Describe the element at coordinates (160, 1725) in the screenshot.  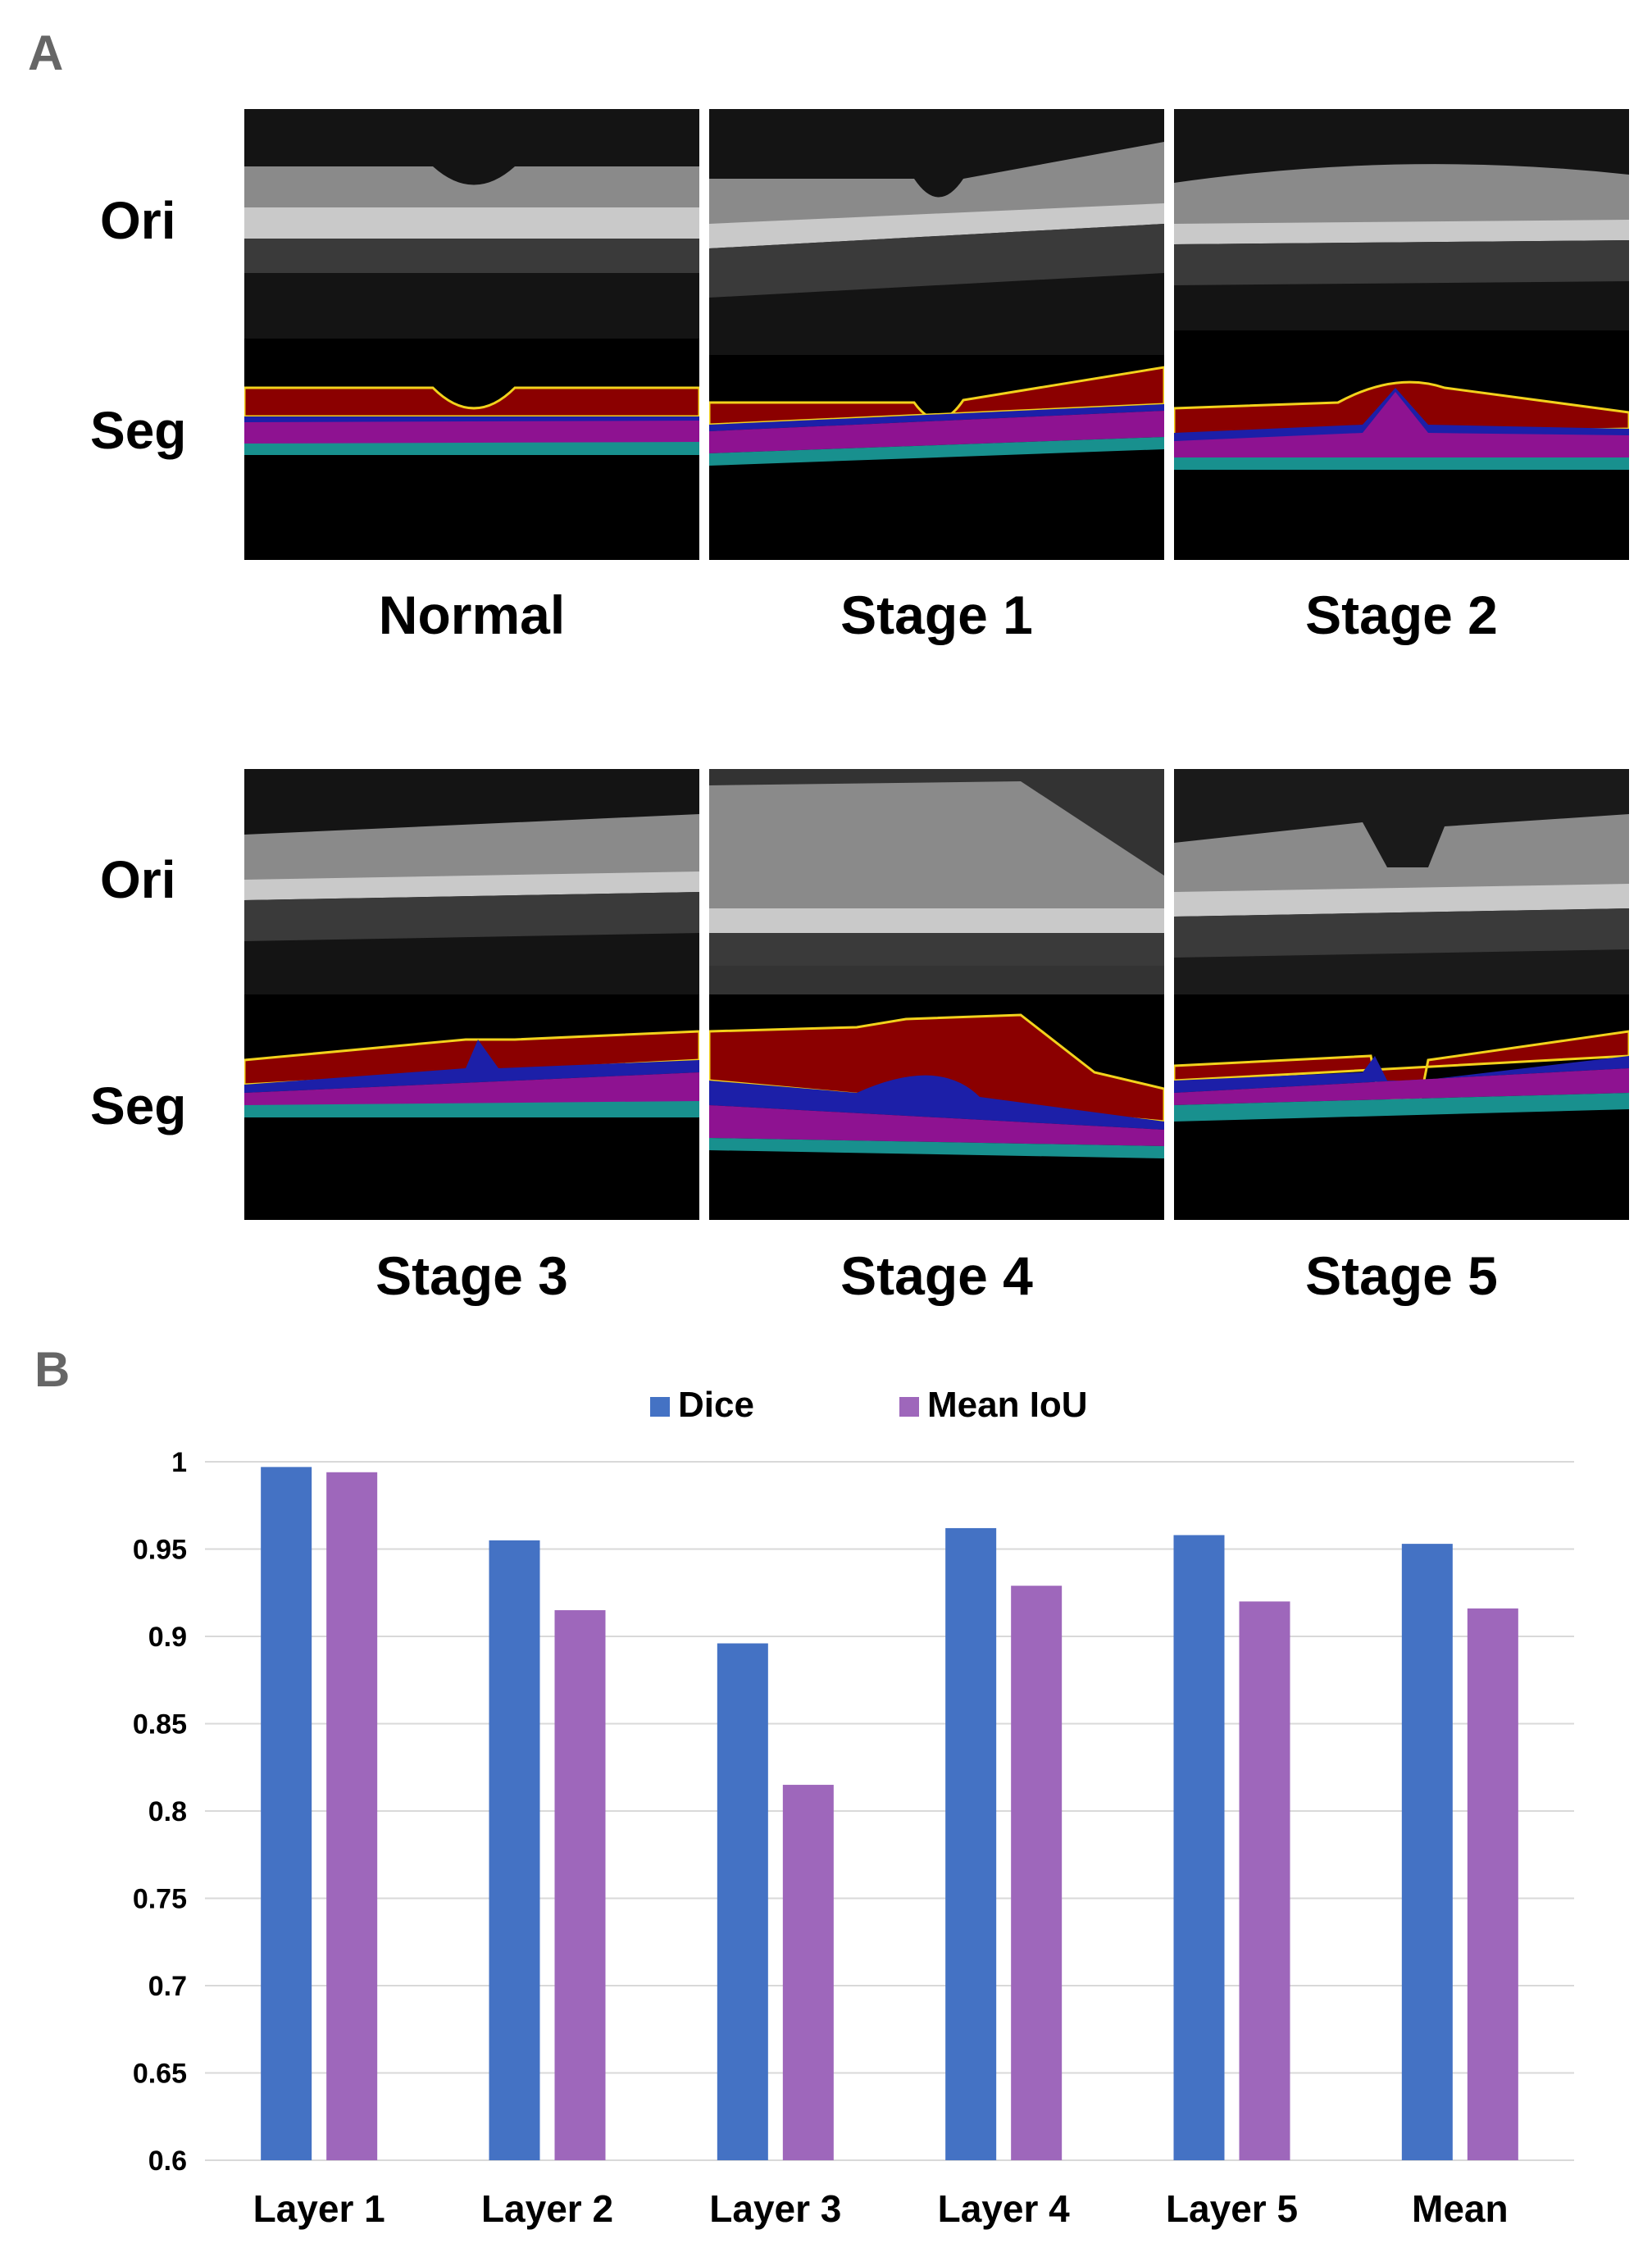
I see `y-tick-label: 0.85` at that location.